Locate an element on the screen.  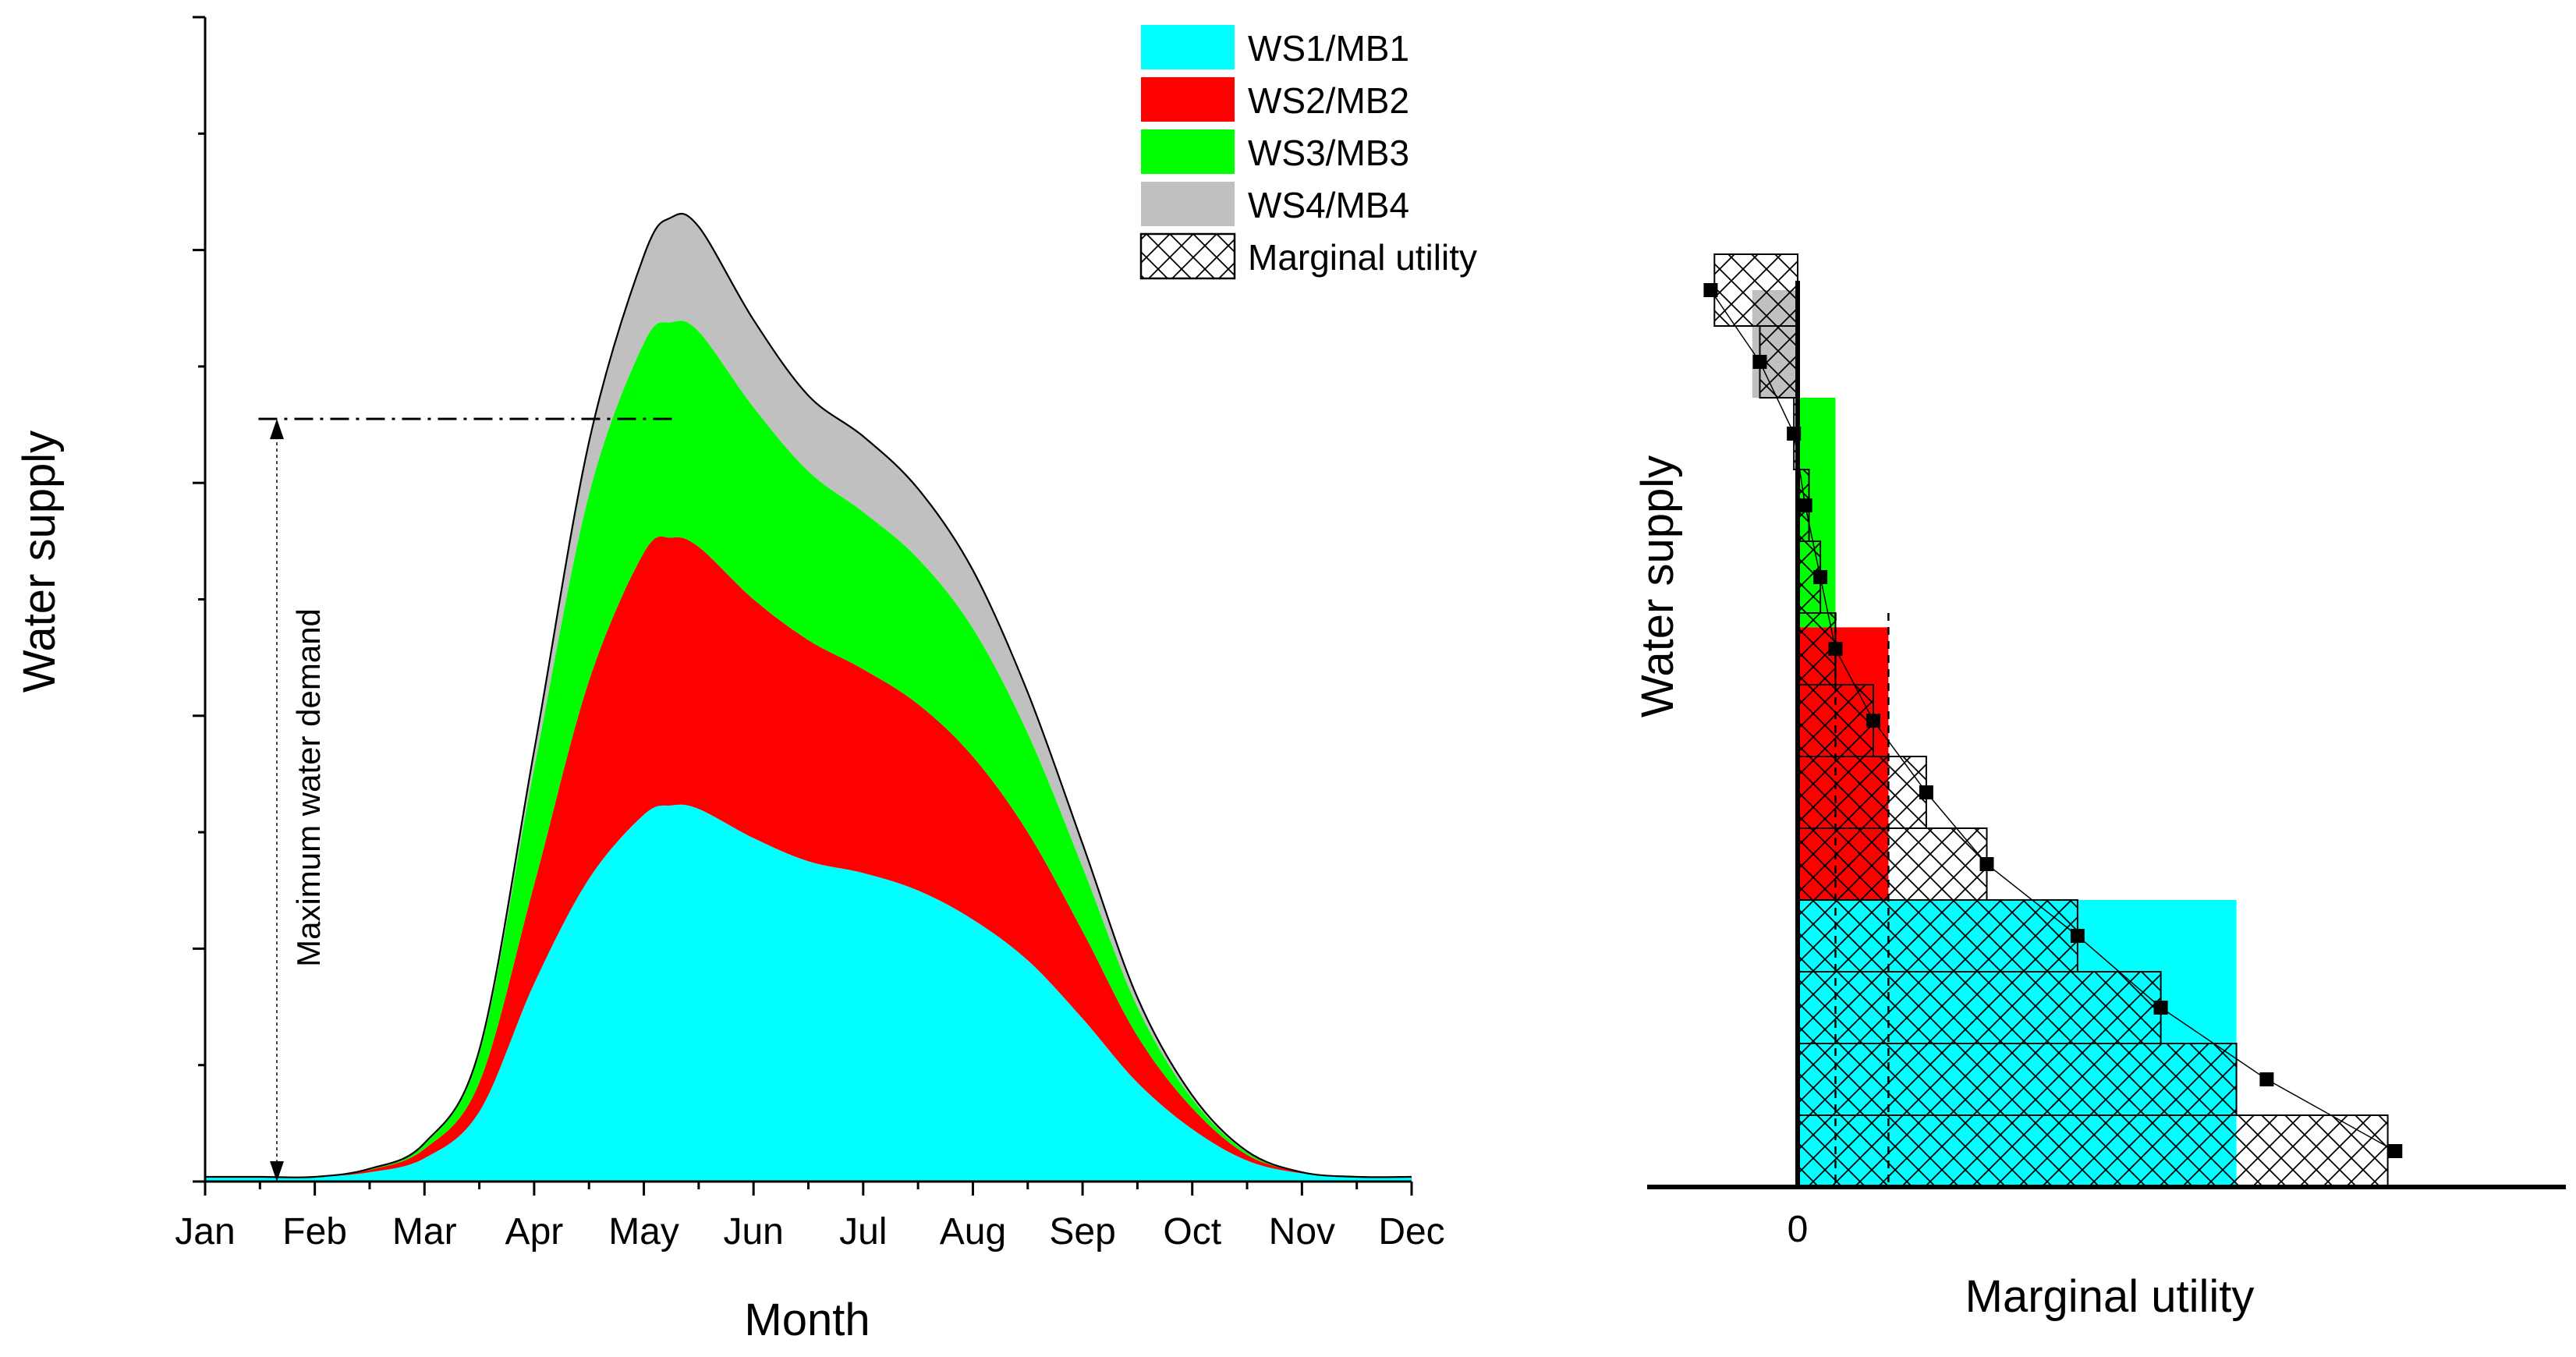
legend-label: Marginal utility is located at coordinates (1362, 257).